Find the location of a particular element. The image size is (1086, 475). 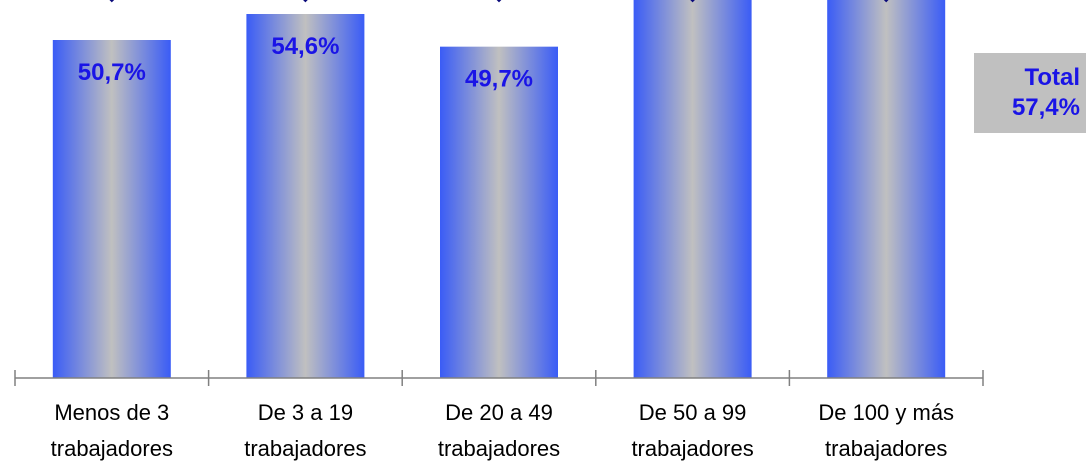

value-label-3: 49,7% is located at coordinates (499, 79).